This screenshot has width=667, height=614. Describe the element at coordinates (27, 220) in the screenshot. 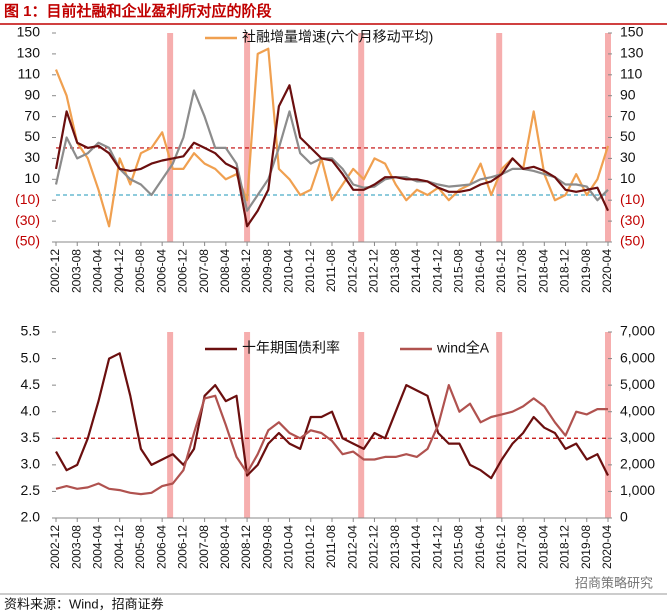

I see `y-tick-label: (30)` at that location.